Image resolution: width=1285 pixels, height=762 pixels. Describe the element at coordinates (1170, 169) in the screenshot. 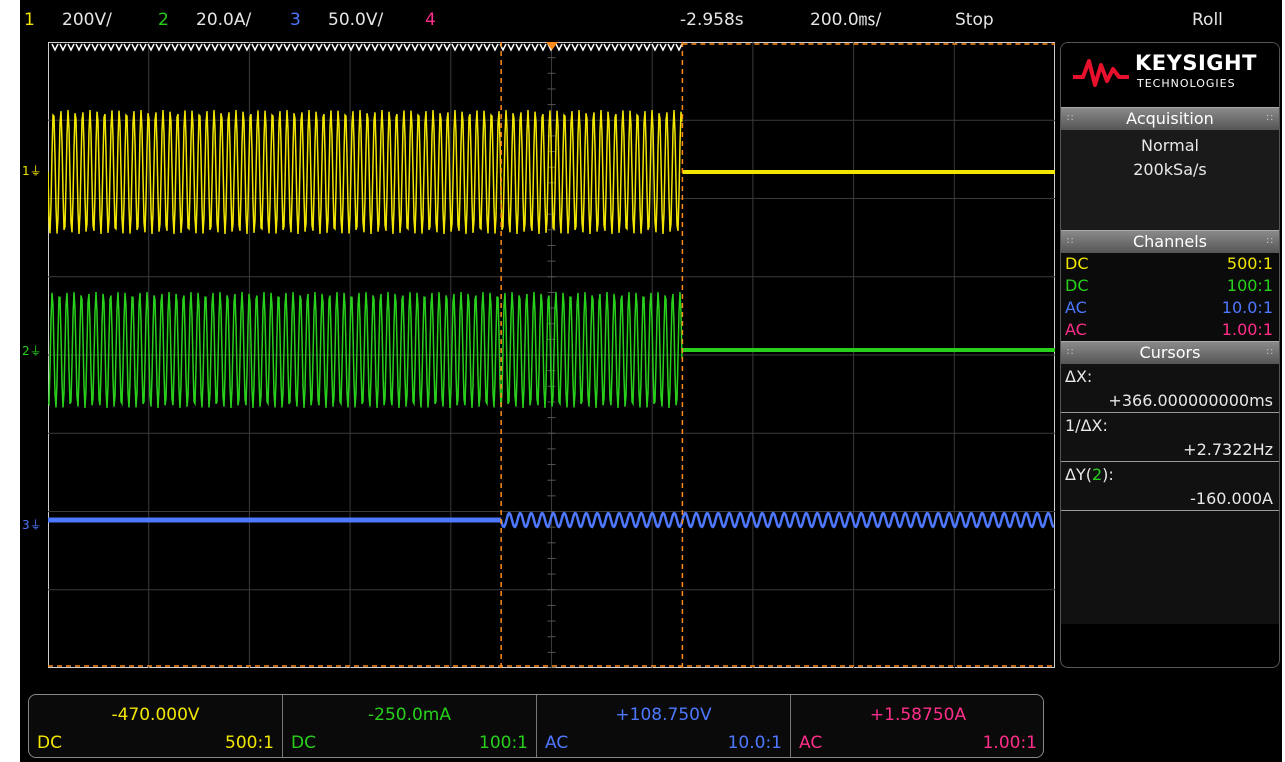

I see `sample-rate: 200kSa/s` at that location.